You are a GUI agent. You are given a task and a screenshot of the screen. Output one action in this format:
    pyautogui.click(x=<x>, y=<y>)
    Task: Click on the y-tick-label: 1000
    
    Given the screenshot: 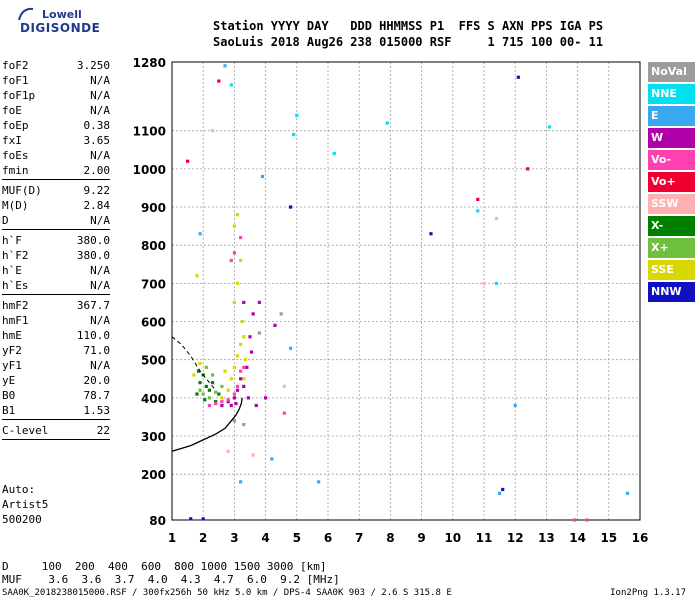 What is the action you would take?
    pyautogui.click(x=149, y=170)
    